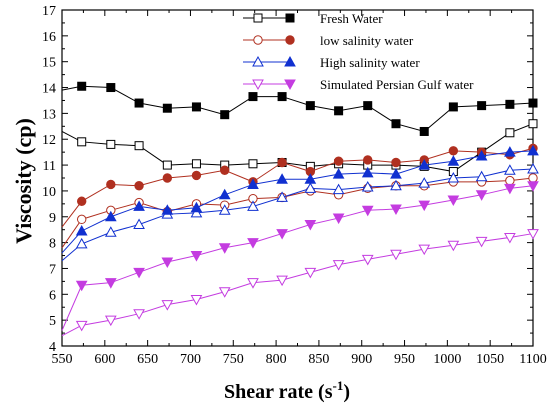  Describe the element at coordinates (52, 218) in the screenshot. I see `y-tick-label: 9` at that location.